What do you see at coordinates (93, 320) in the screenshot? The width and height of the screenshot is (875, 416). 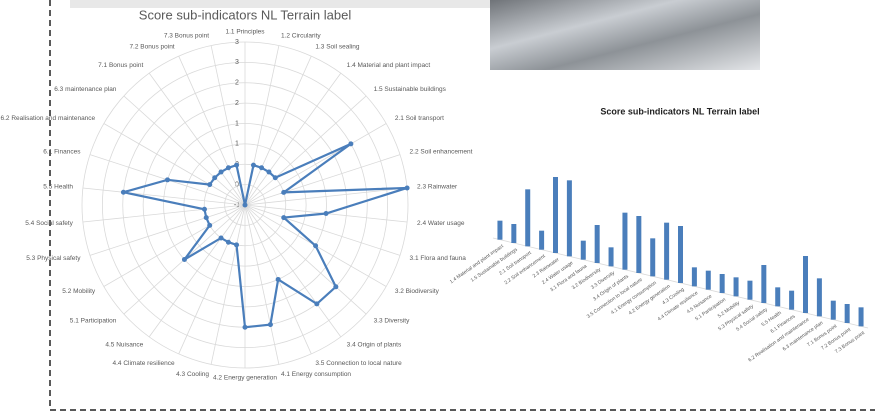 I see `category-label: 5.1 Participation` at bounding box center [93, 320].